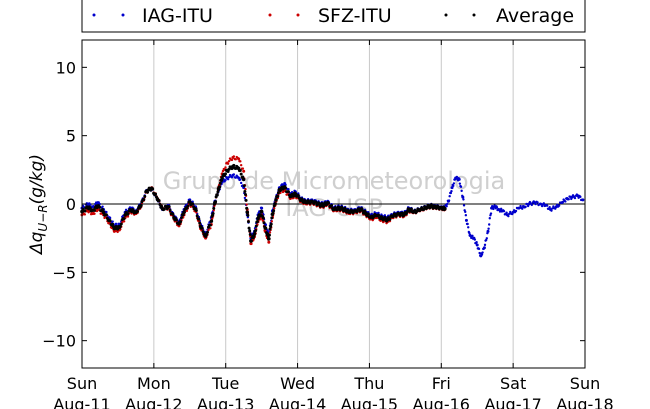  I want to click on legend-label: Average, so click(535, 16).